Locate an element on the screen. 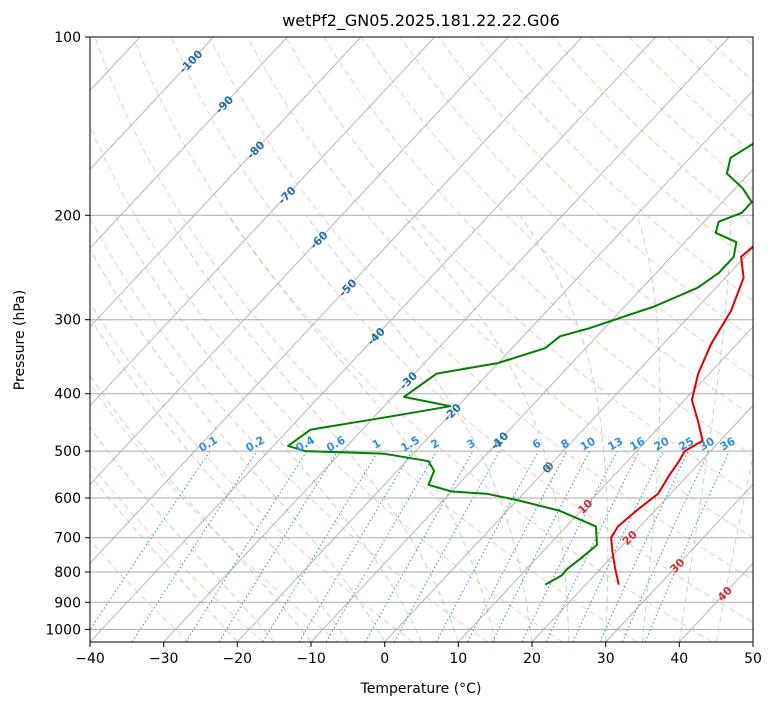 The height and width of the screenshot is (708, 775). x-tick-label: −20 is located at coordinates (238, 659).